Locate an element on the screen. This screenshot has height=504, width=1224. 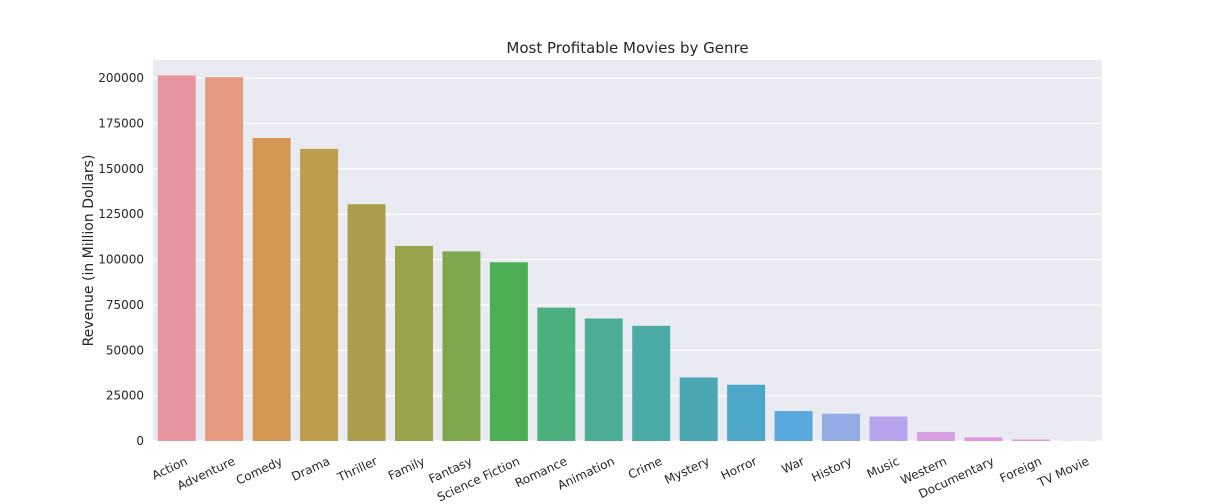
bar-mystery is located at coordinates (698, 409).